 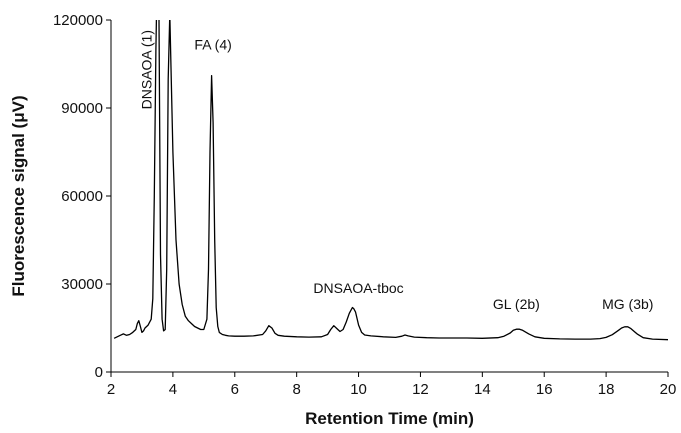 What do you see at coordinates (82, 284) in the screenshot?
I see `y-tick-label: 30000` at bounding box center [82, 284].